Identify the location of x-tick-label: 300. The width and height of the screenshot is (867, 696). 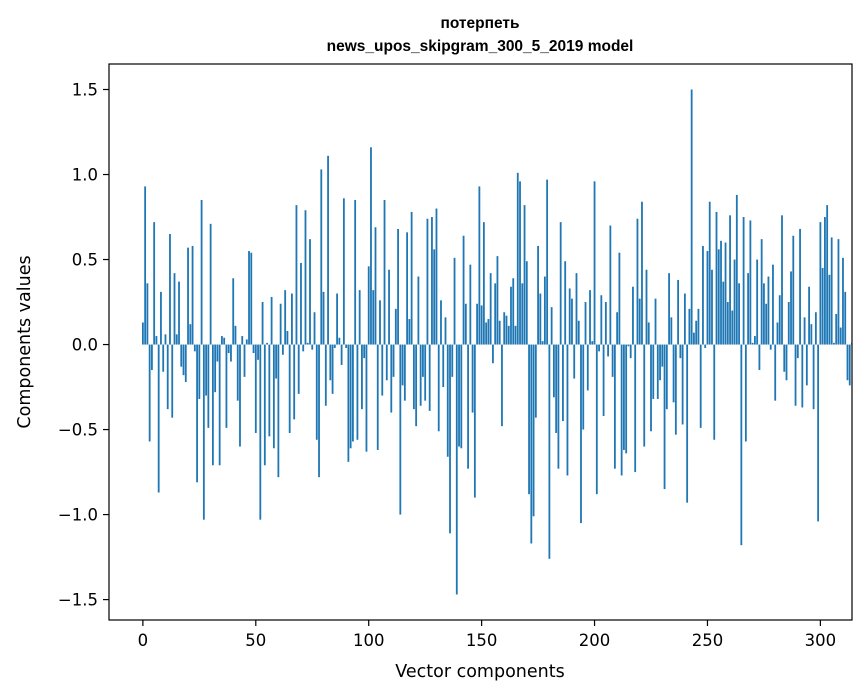
(821, 640).